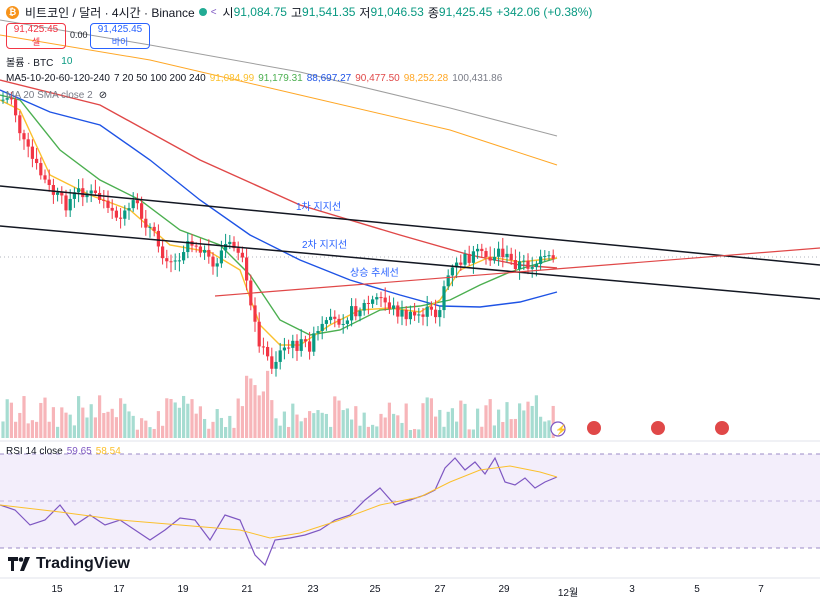  Describe the element at coordinates (377, 78) in the screenshot. I see `ma100-value: 90,477.50` at that location.